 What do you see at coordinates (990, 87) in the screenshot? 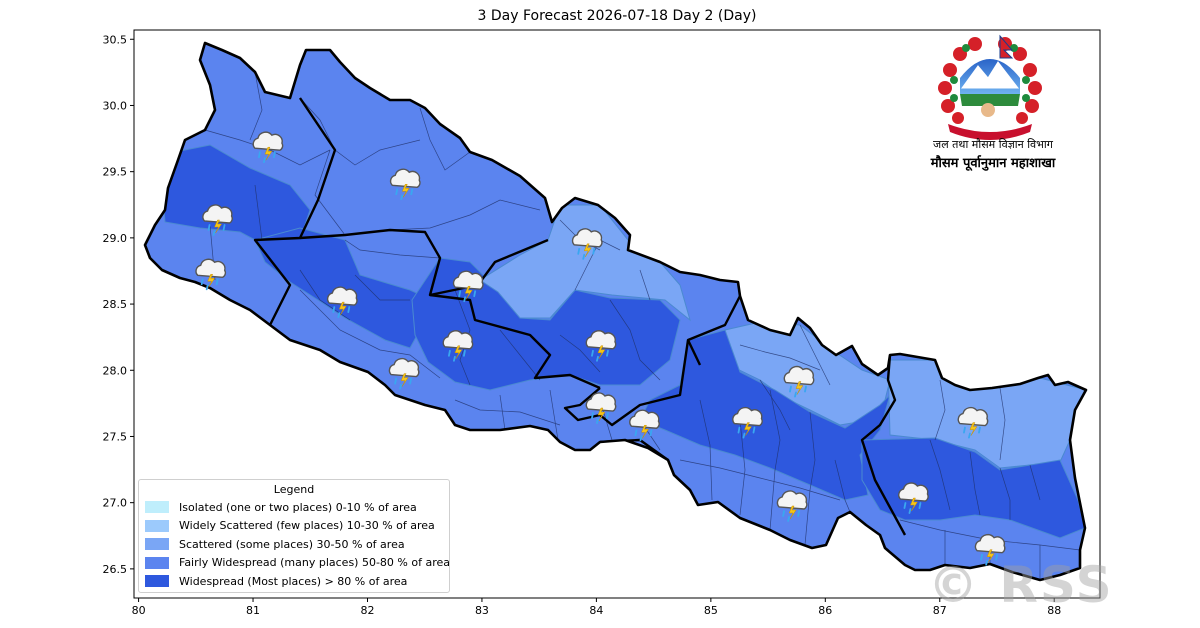
I see `government-emblem-icon` at bounding box center [990, 87].